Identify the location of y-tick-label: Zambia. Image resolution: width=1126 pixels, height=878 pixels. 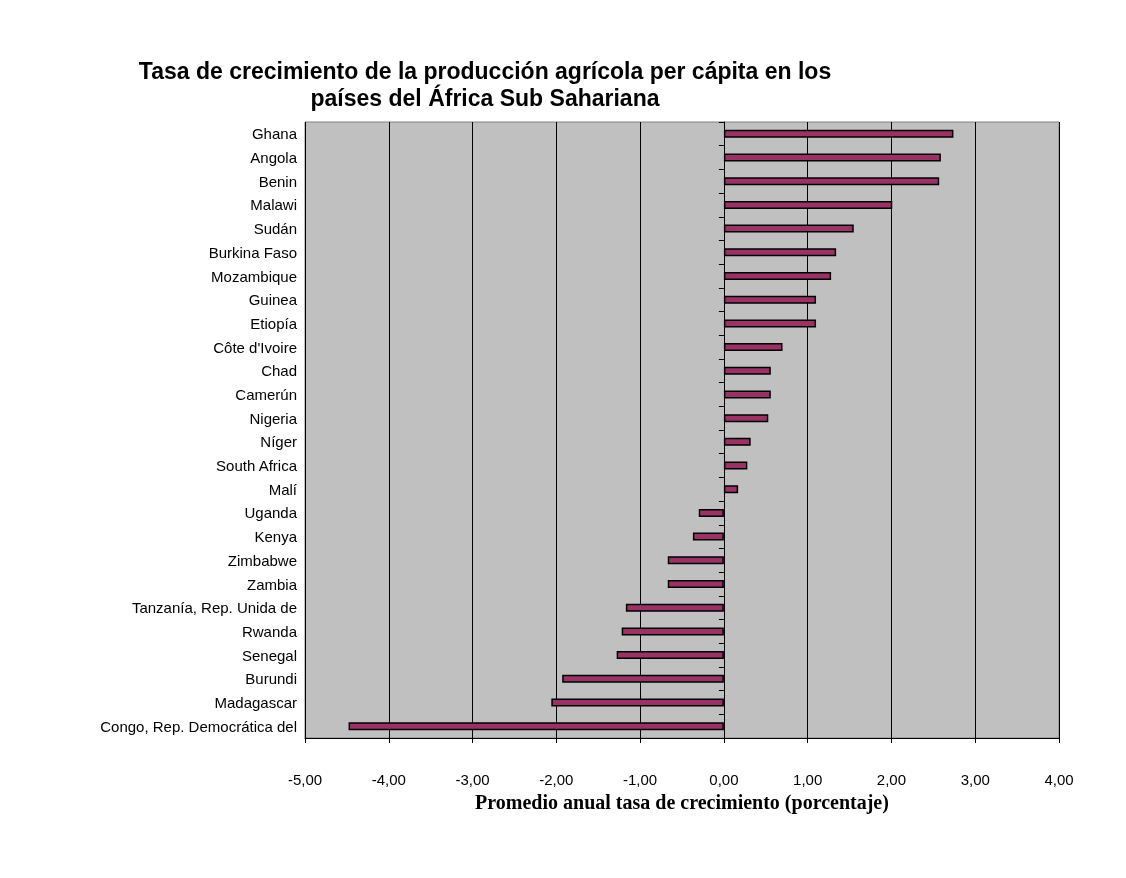
(272, 584).